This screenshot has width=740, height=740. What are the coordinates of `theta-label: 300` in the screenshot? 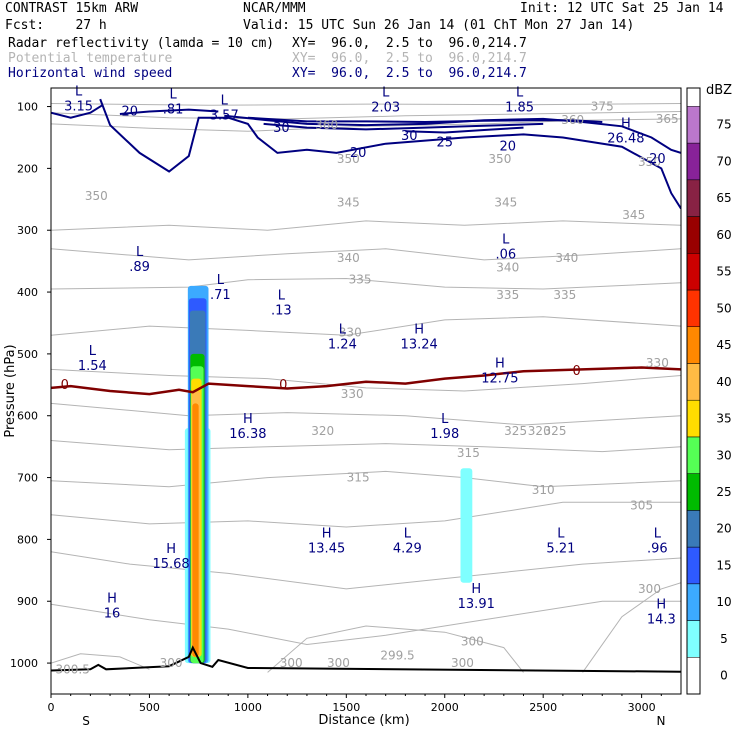 It's located at (649, 589).